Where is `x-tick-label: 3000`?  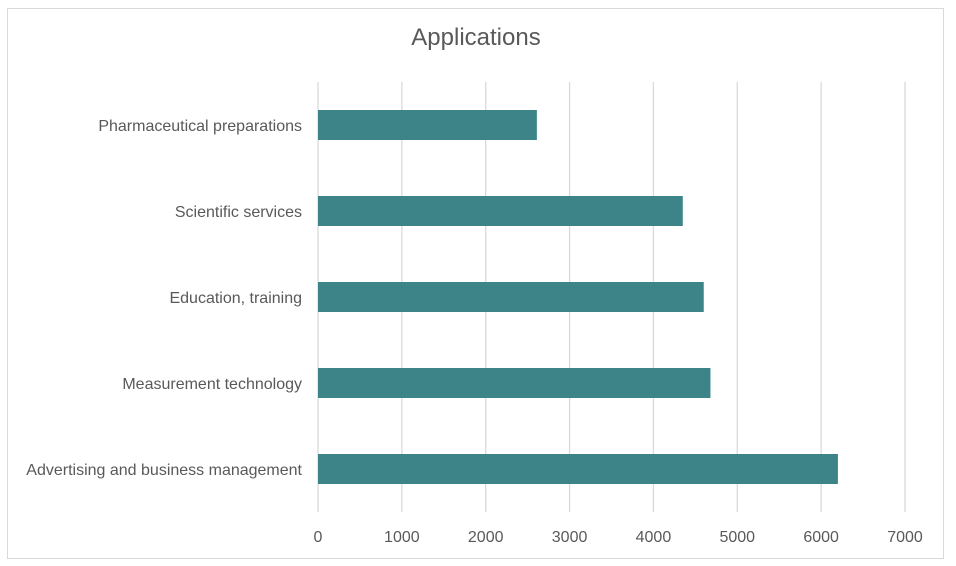
x-tick-label: 3000 is located at coordinates (570, 537).